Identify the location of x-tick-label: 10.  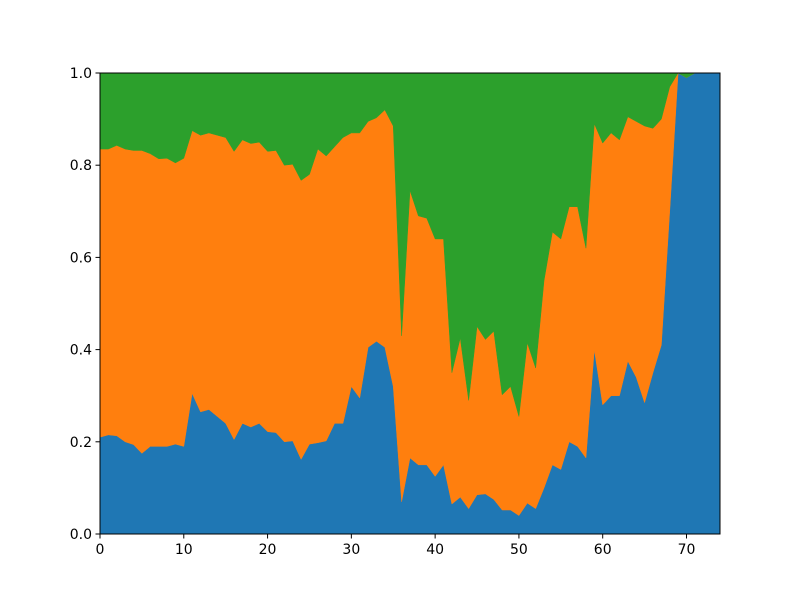
(184, 550).